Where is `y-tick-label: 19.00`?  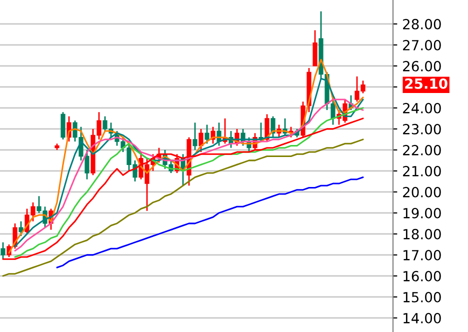 y-tick-label: 19.00 is located at coordinates (422, 213).